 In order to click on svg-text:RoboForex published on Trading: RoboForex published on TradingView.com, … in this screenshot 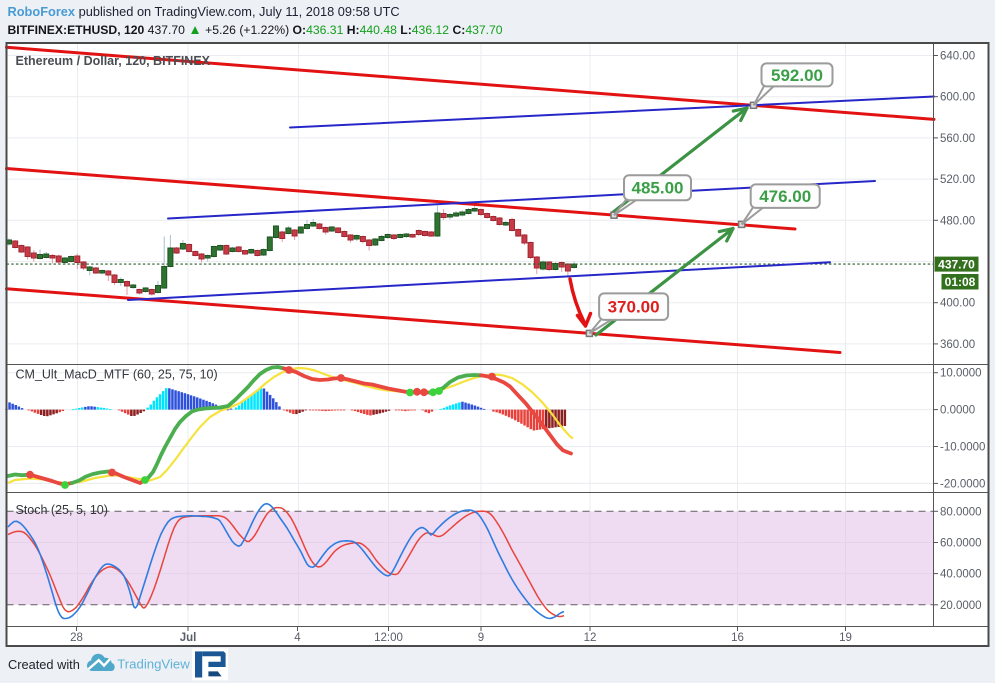, I will do `click(204, 11)`.